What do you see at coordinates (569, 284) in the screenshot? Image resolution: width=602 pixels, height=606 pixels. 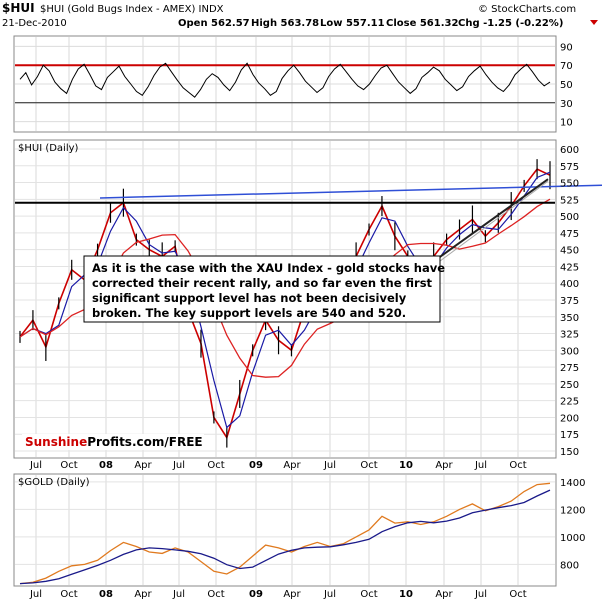 I see `price-tick-label: 400` at bounding box center [569, 284].